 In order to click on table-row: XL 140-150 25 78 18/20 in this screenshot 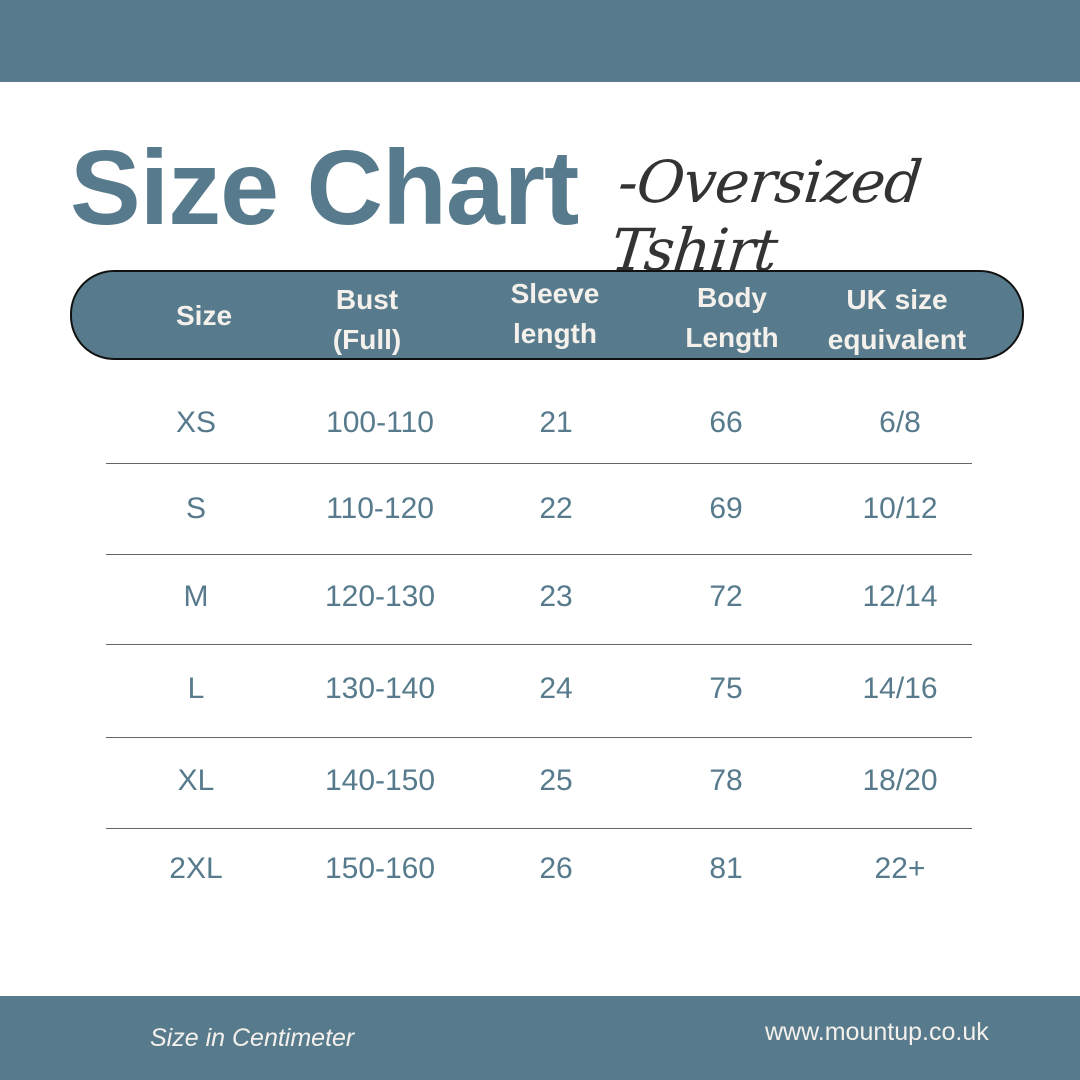, I will do `click(540, 809)`.